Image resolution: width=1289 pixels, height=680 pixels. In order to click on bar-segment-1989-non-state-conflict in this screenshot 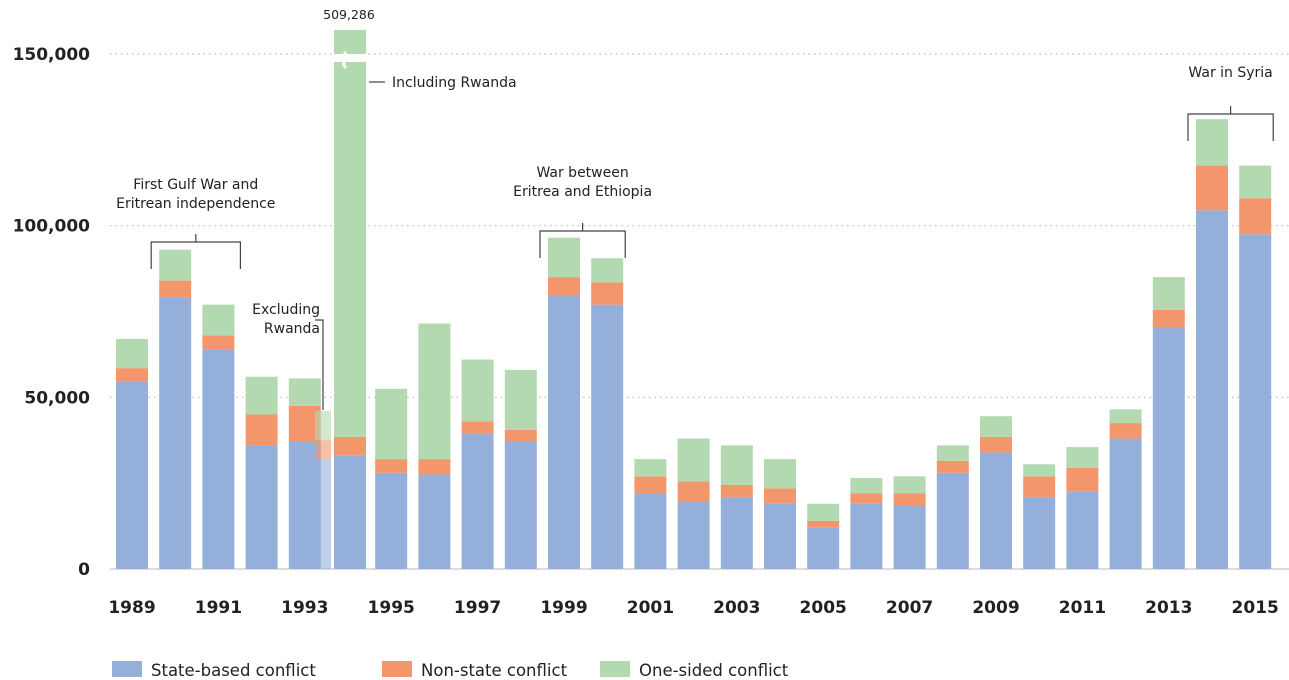, I will do `click(132, 375)`.